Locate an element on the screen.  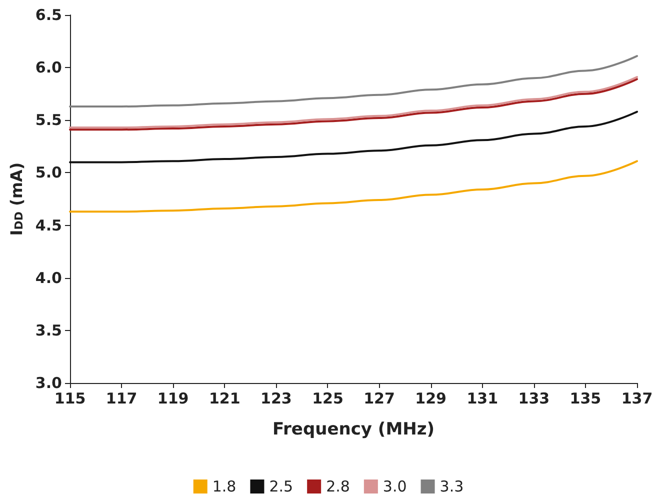
x-tick-label: 131 is located at coordinates (482, 399).